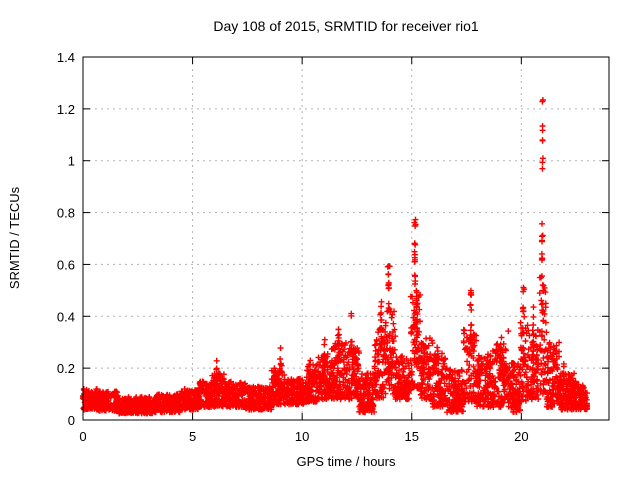  What do you see at coordinates (412, 436) in the screenshot?
I see `x-tick-label: 15` at bounding box center [412, 436].